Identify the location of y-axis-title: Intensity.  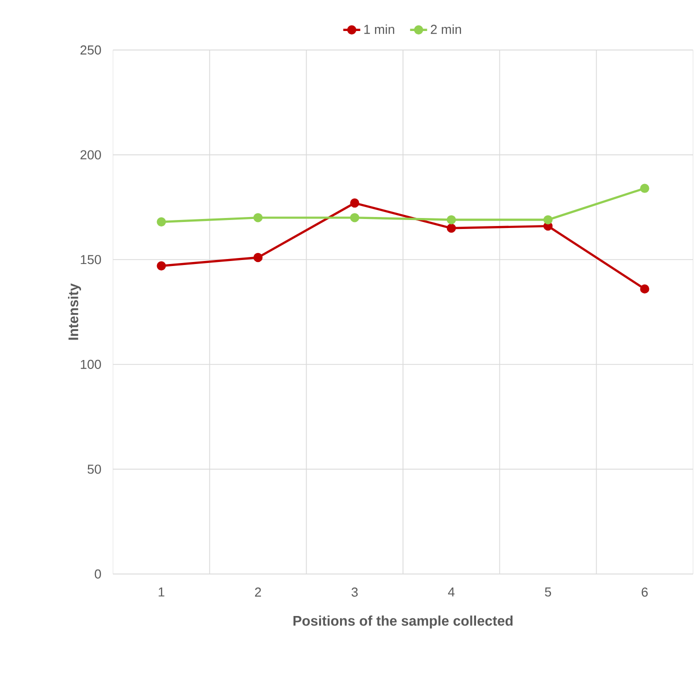
(75, 311).